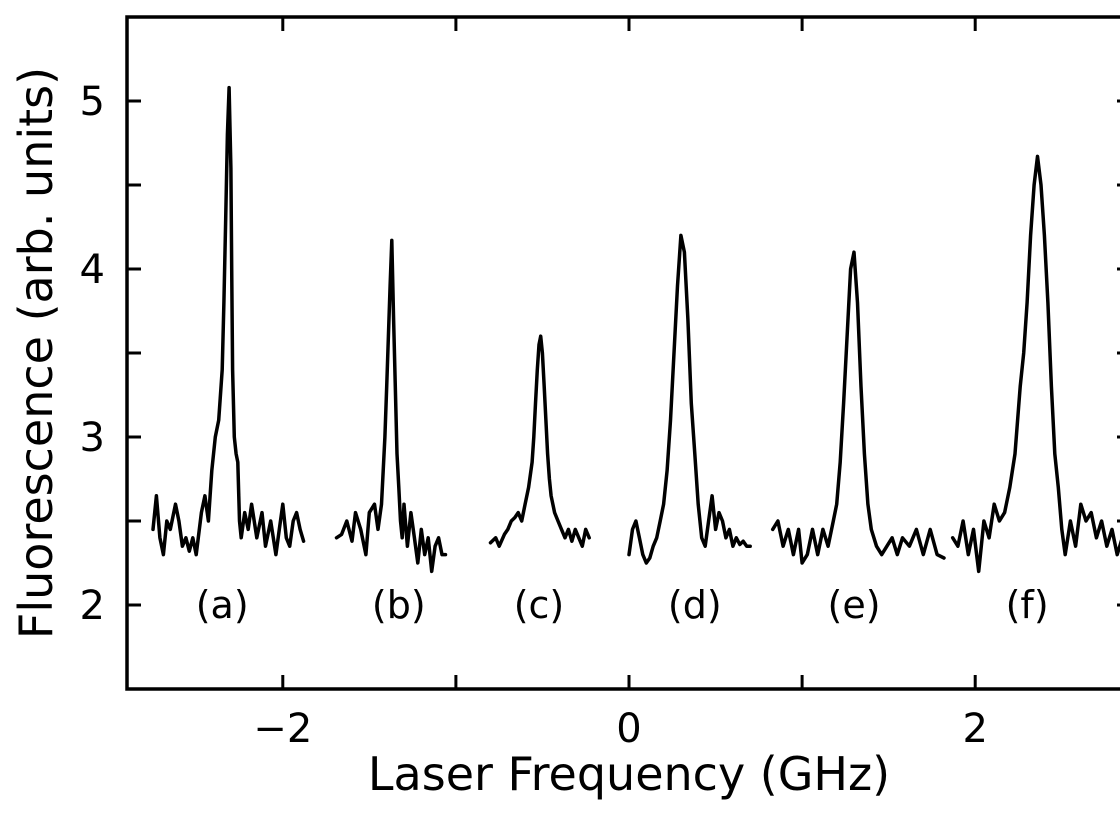 This screenshot has height=817, width=1120. Describe the element at coordinates (854, 605) in the screenshot. I see `spectrum-label: (e)` at that location.